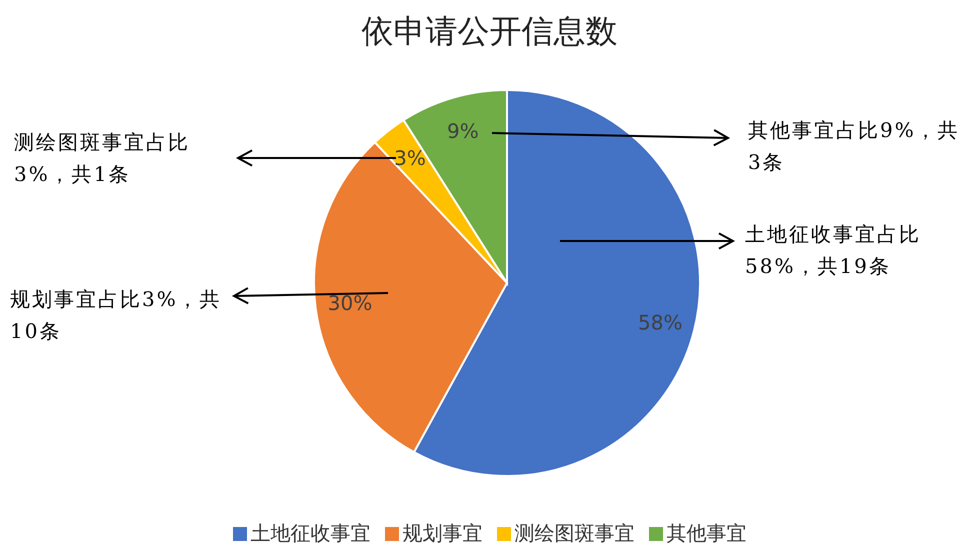  I want to click on text: 测绘图斑事宜占比3%，共1条, so click(102, 158).